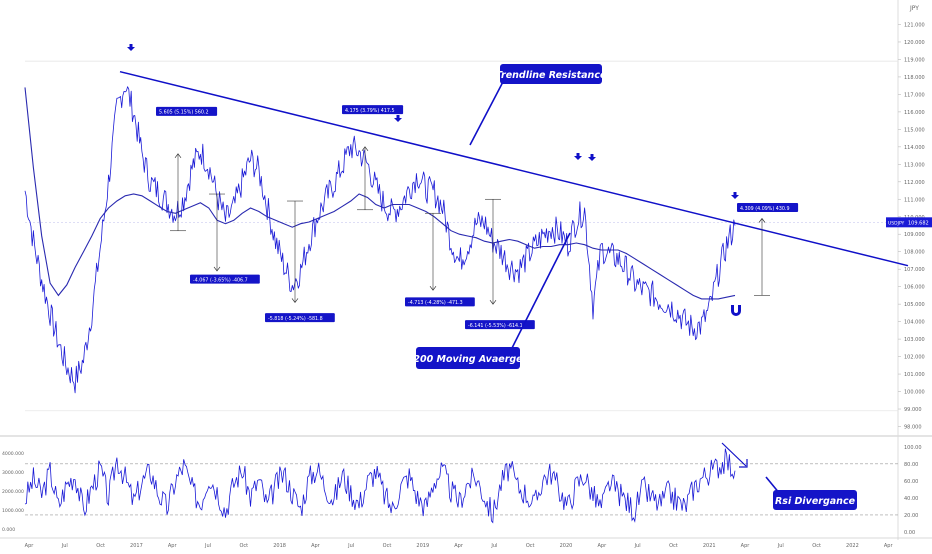 Image resolution: width=932 pixels, height=554 pixels. Describe the element at coordinates (279, 546) in the screenshot. I see `x-tick-label: 2018` at that location.